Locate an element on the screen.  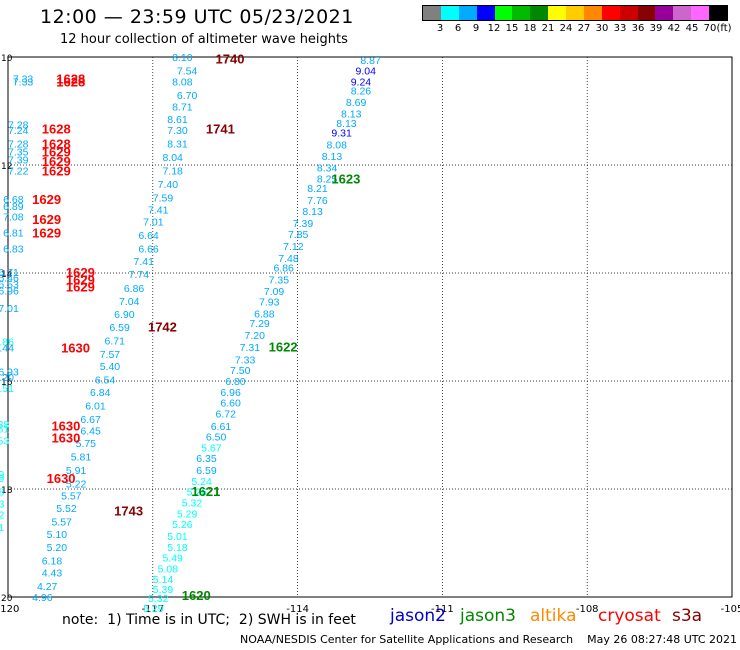
swh-value: 5.57 is located at coordinates (71, 496).